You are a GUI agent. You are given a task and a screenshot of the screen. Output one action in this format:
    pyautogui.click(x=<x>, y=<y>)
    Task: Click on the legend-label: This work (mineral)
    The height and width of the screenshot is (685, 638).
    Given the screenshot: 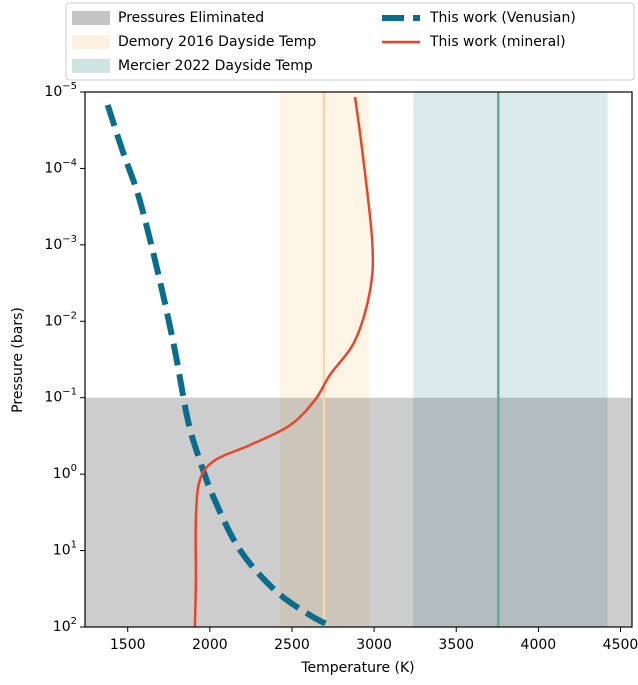 What is the action you would take?
    pyautogui.click(x=497, y=42)
    